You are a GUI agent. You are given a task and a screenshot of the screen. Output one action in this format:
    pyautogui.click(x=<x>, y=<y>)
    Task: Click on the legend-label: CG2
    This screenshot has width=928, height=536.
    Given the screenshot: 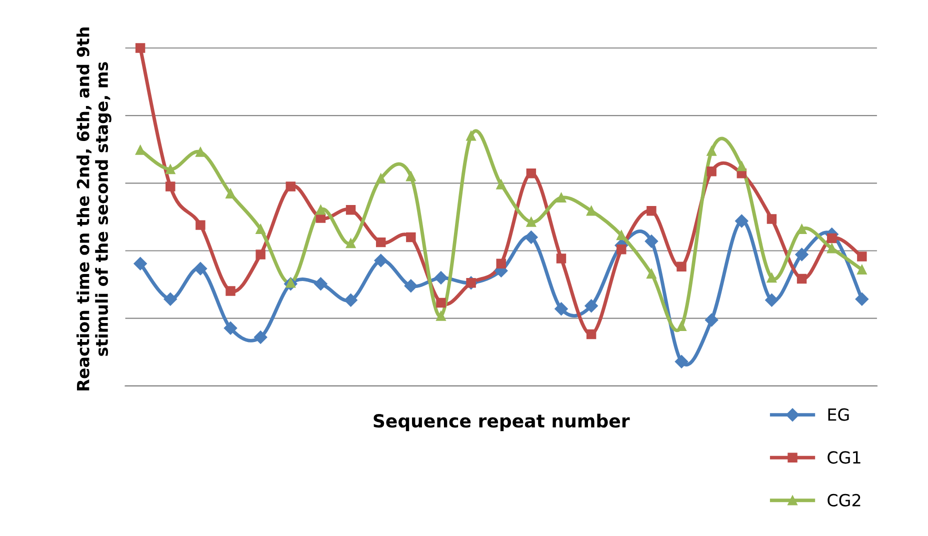 What is the action you would take?
    pyautogui.click(x=844, y=500)
    